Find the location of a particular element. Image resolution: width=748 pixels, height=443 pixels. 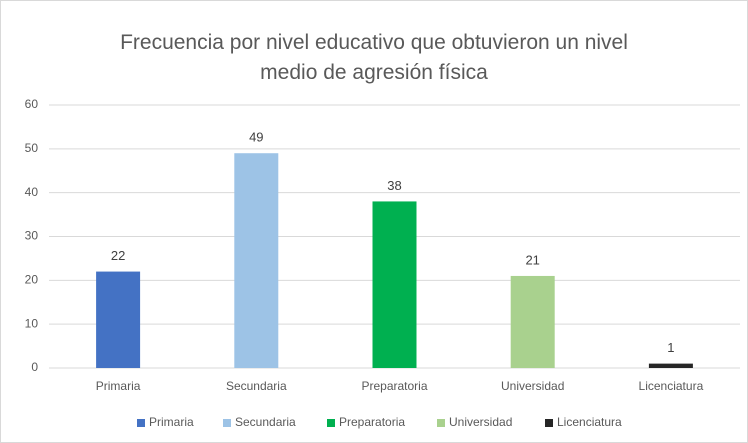

x-tick-label: Primaria is located at coordinates (118, 386).